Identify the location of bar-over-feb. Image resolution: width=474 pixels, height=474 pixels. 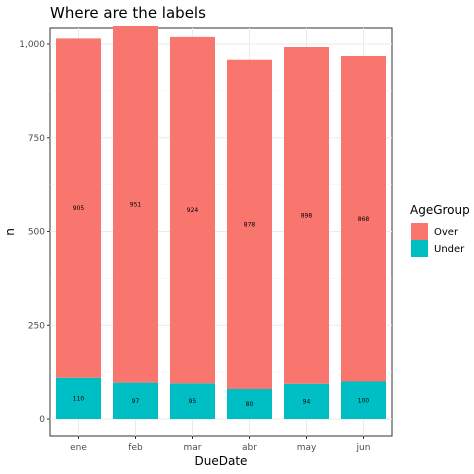
(135, 204).